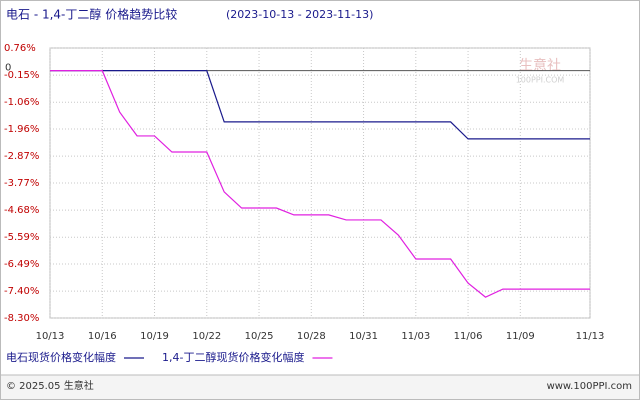 The height and width of the screenshot is (400, 640). I want to click on x-tick-label: 11/06, so click(468, 336).